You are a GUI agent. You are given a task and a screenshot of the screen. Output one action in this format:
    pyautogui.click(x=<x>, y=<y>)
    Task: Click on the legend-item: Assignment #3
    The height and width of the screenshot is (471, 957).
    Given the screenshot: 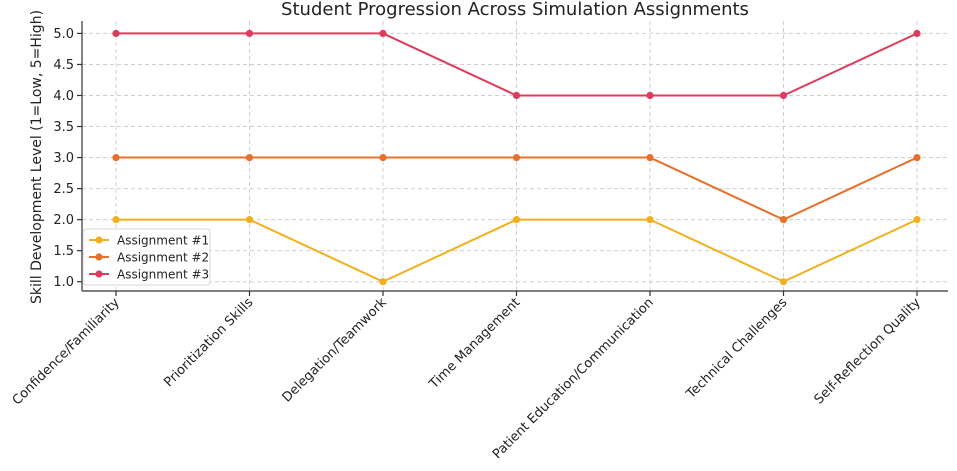 What is the action you would take?
    pyautogui.click(x=149, y=274)
    